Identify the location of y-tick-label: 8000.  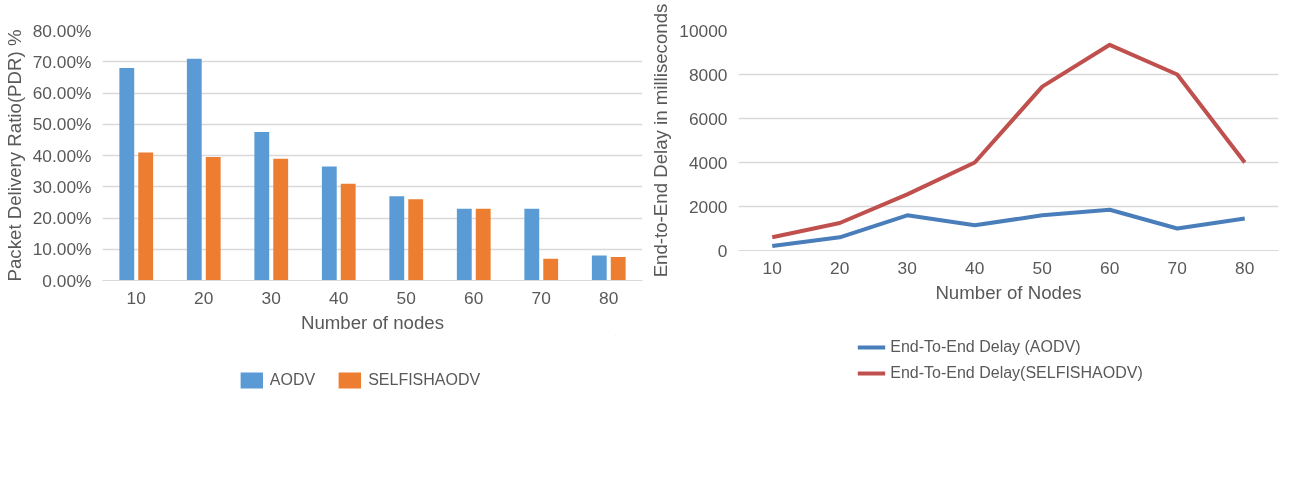
(708, 74).